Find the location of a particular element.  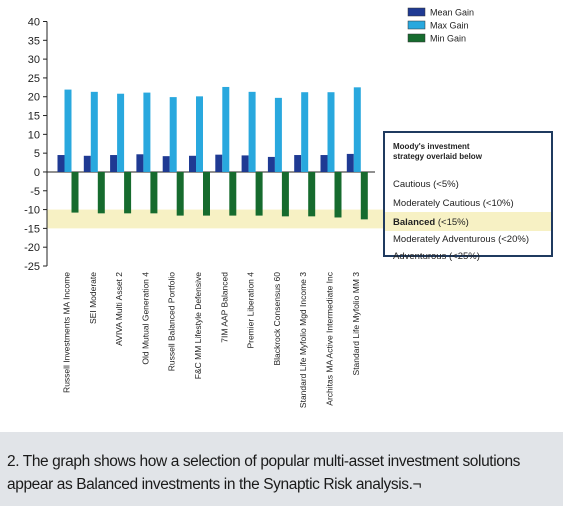

moodys-title-line2: strategy overlaid below is located at coordinates (437, 156).